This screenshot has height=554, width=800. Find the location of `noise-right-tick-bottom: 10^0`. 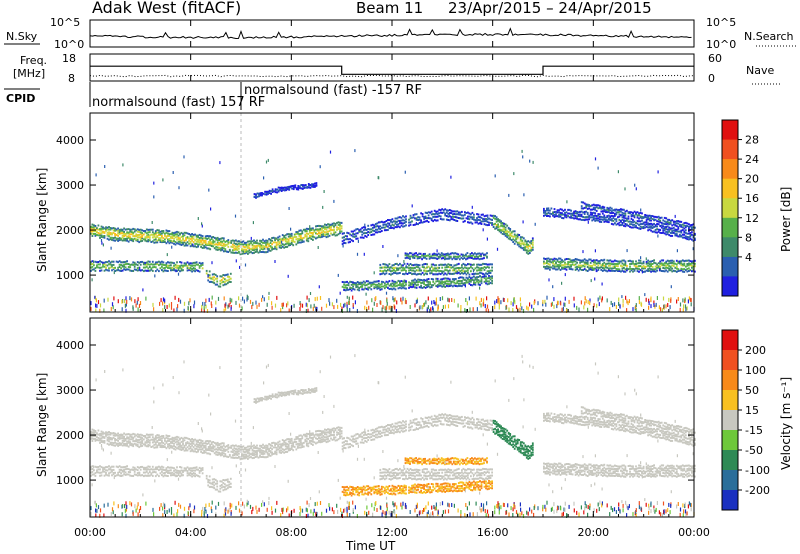

noise-right-tick-bottom: 10^0 is located at coordinates (721, 44).